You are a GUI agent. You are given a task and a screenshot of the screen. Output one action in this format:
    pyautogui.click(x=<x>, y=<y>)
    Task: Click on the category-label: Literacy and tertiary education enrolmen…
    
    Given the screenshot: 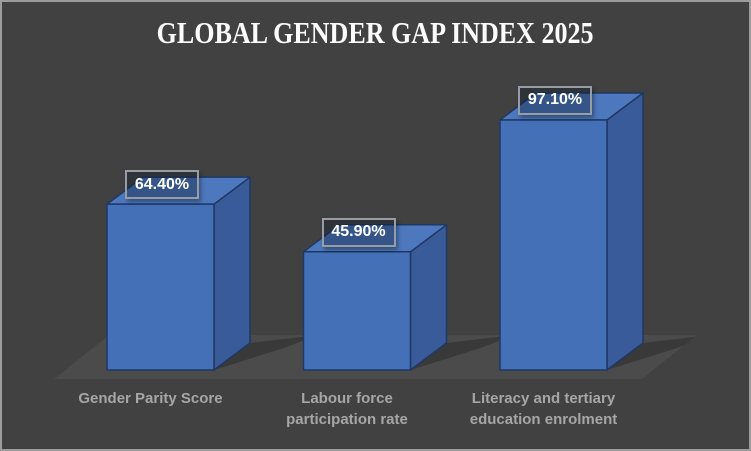 What is the action you would take?
    pyautogui.click(x=543, y=409)
    